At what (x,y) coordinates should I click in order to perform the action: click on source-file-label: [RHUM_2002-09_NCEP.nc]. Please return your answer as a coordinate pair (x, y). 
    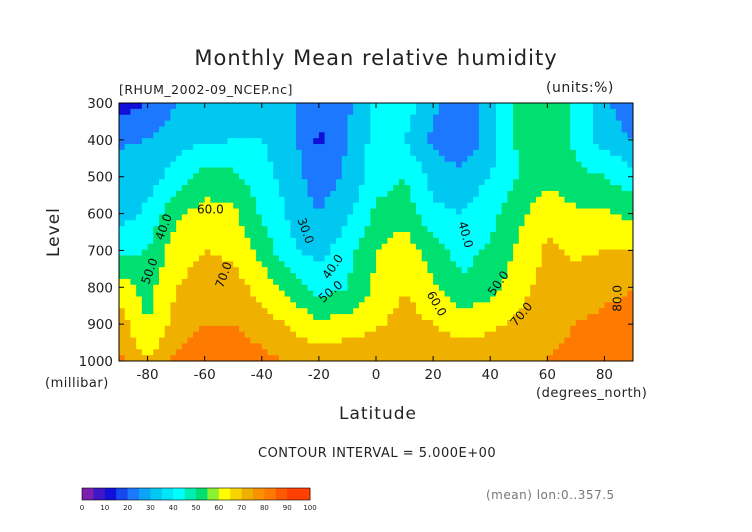
    Looking at the image, I should click on (206, 89).